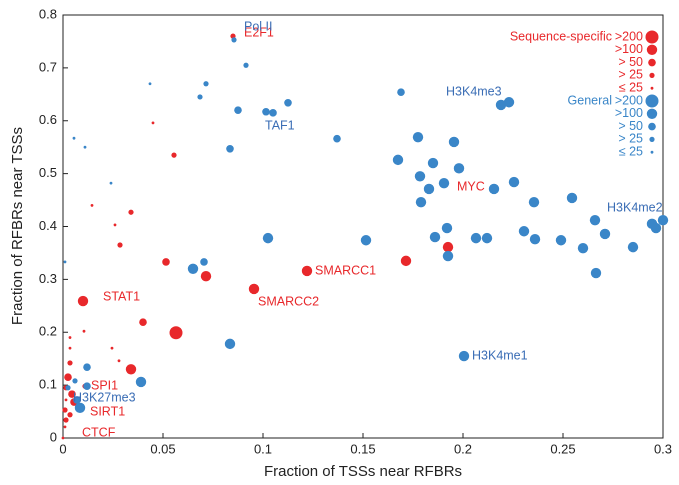 The height and width of the screenshot is (485, 679). I want to click on annotation: SMARCC1, so click(345, 270).